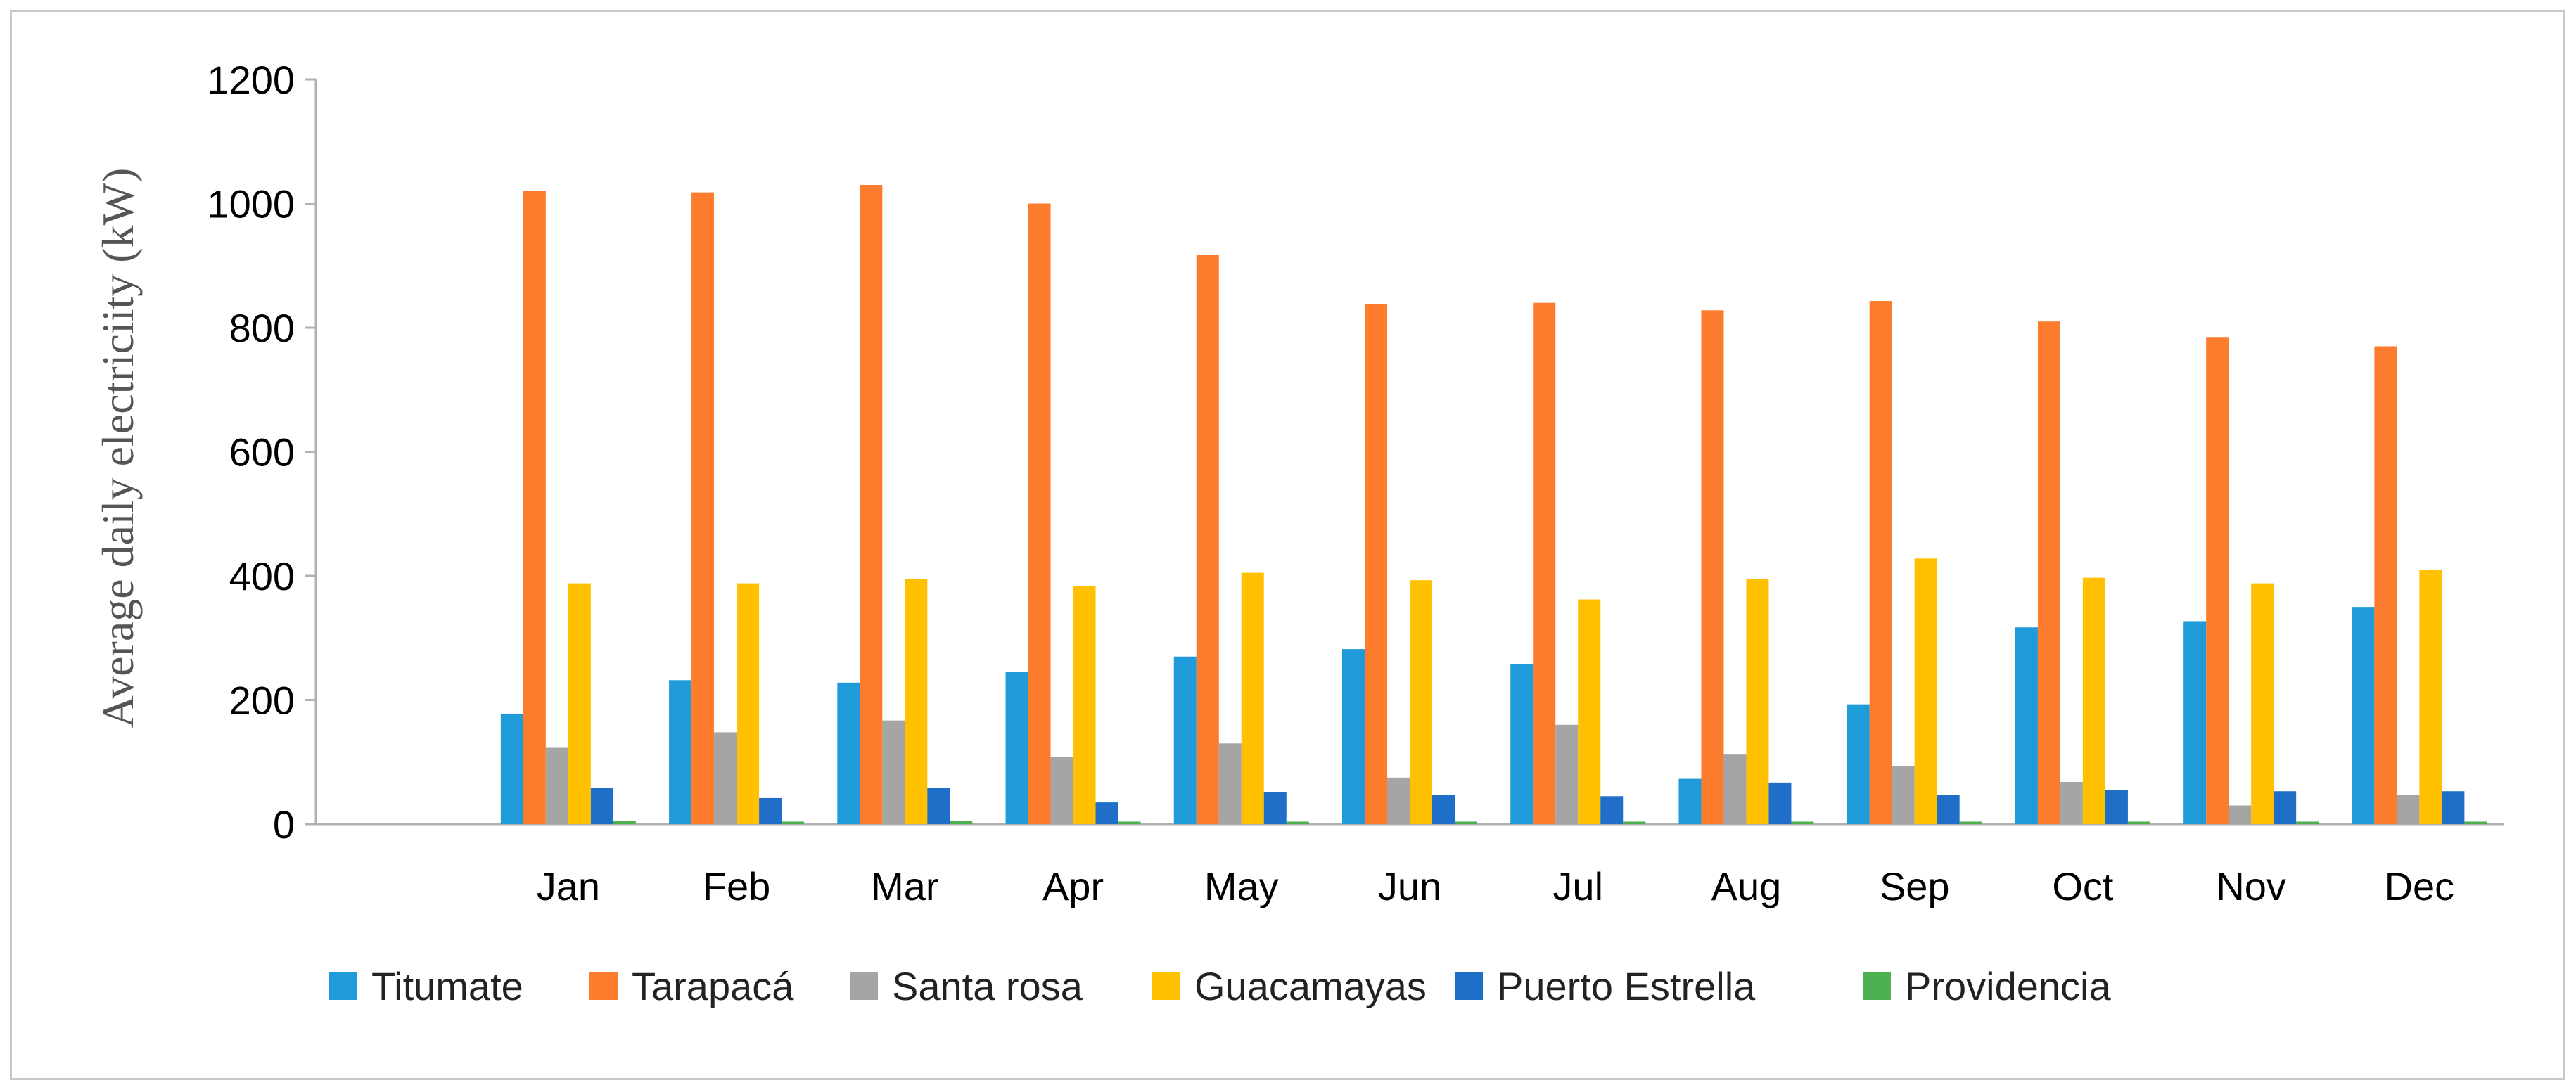 This screenshot has width=2576, height=1092. Describe the element at coordinates (1241, 886) in the screenshot. I see `x-tick-label: May` at that location.